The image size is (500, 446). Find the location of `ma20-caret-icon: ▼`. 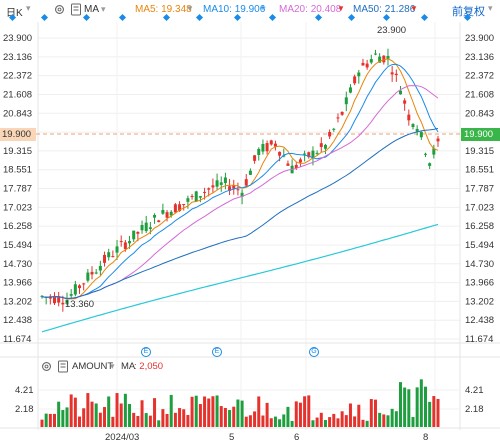

ma20-caret-icon: ▼ is located at coordinates (341, 8).